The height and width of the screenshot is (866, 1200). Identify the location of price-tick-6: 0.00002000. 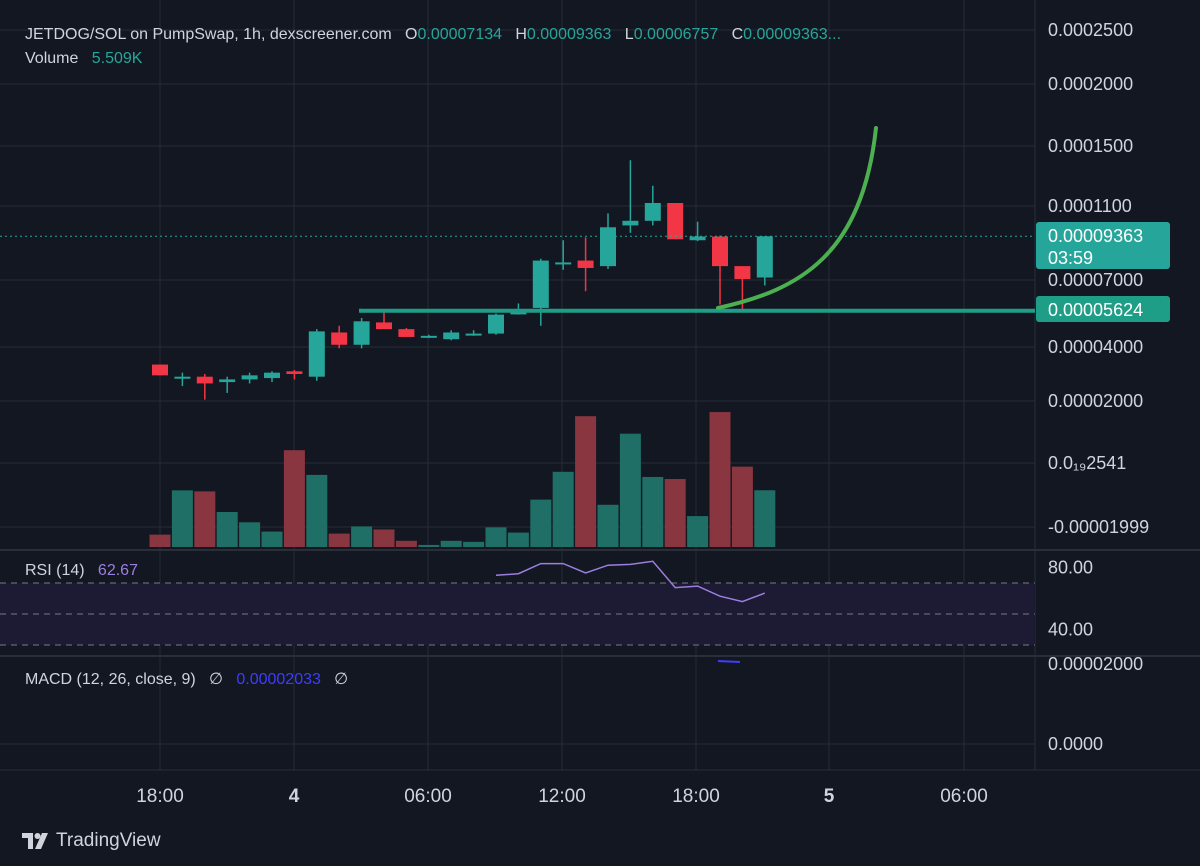
(1095, 401).